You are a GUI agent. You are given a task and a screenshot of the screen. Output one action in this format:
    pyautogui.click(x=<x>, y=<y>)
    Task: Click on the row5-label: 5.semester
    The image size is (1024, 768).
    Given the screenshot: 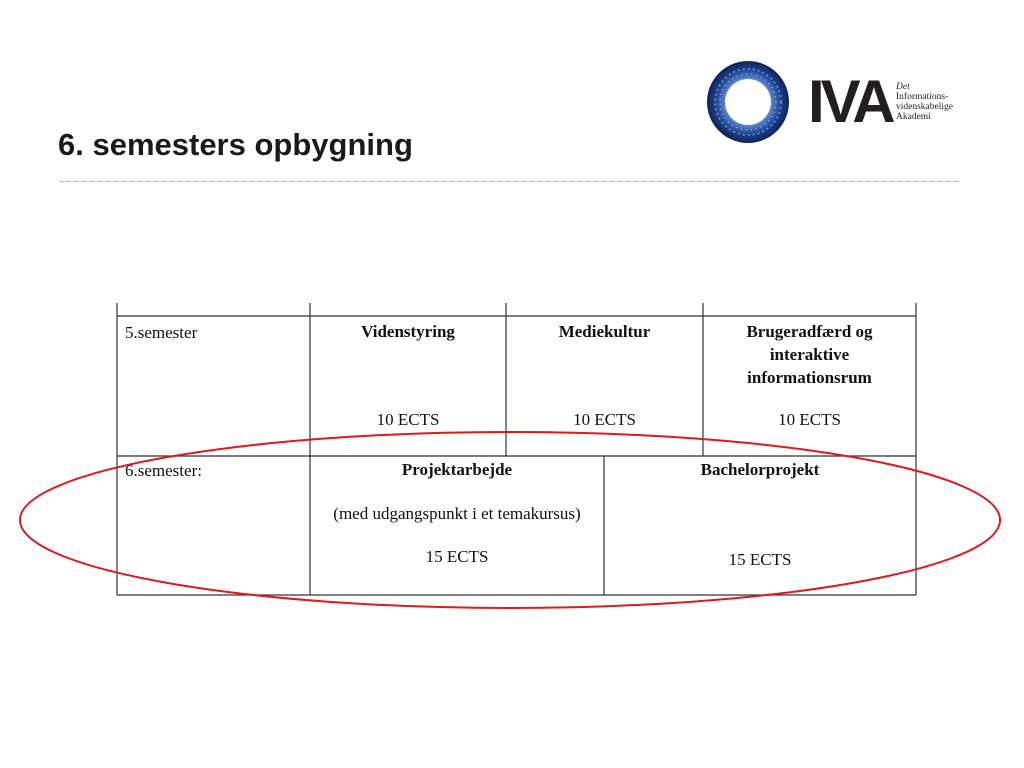 What is the action you would take?
    pyautogui.click(x=161, y=332)
    